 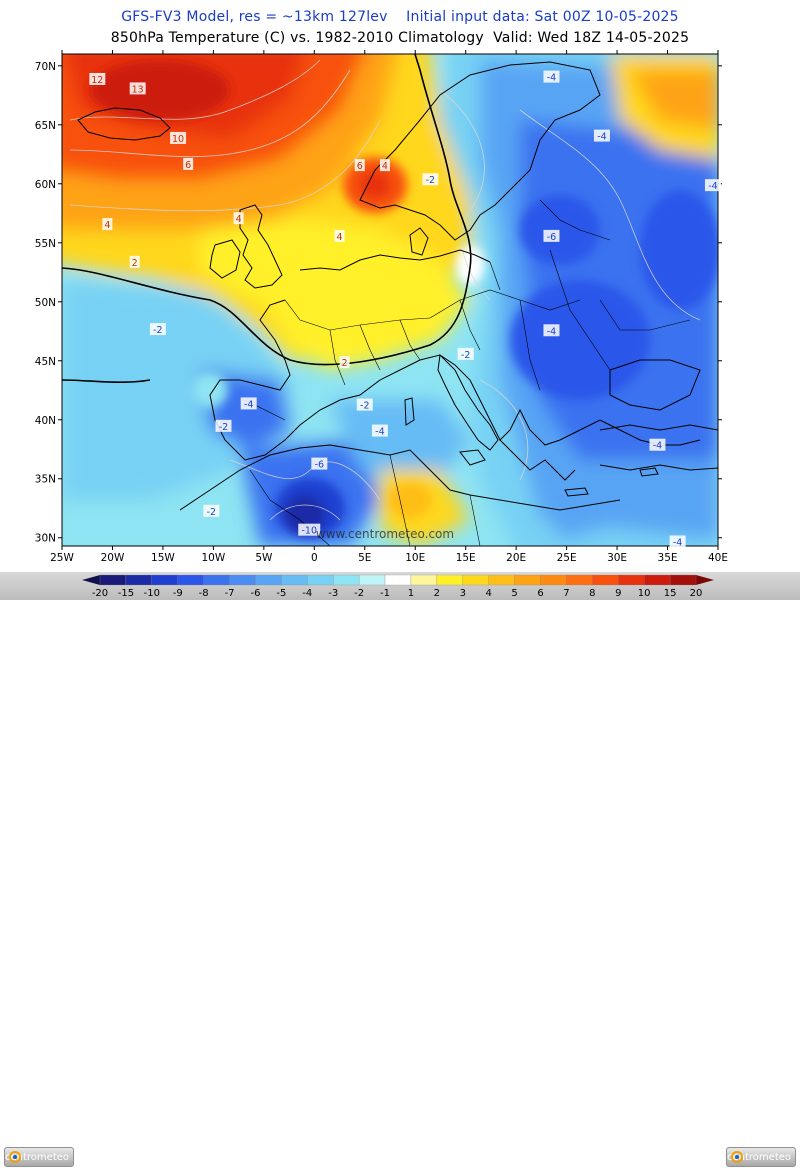 I want to click on lon-label: 0, so click(x=314, y=558).